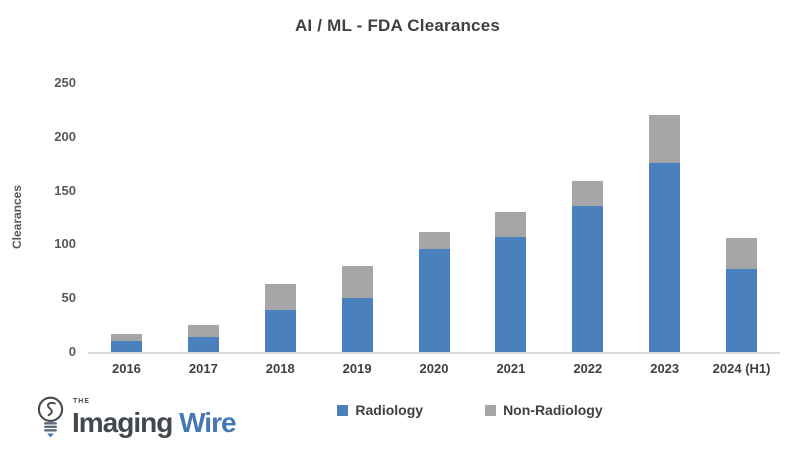 This screenshot has width=795, height=456. What do you see at coordinates (511, 368) in the screenshot?
I see `x-axis-label: 2021` at bounding box center [511, 368].